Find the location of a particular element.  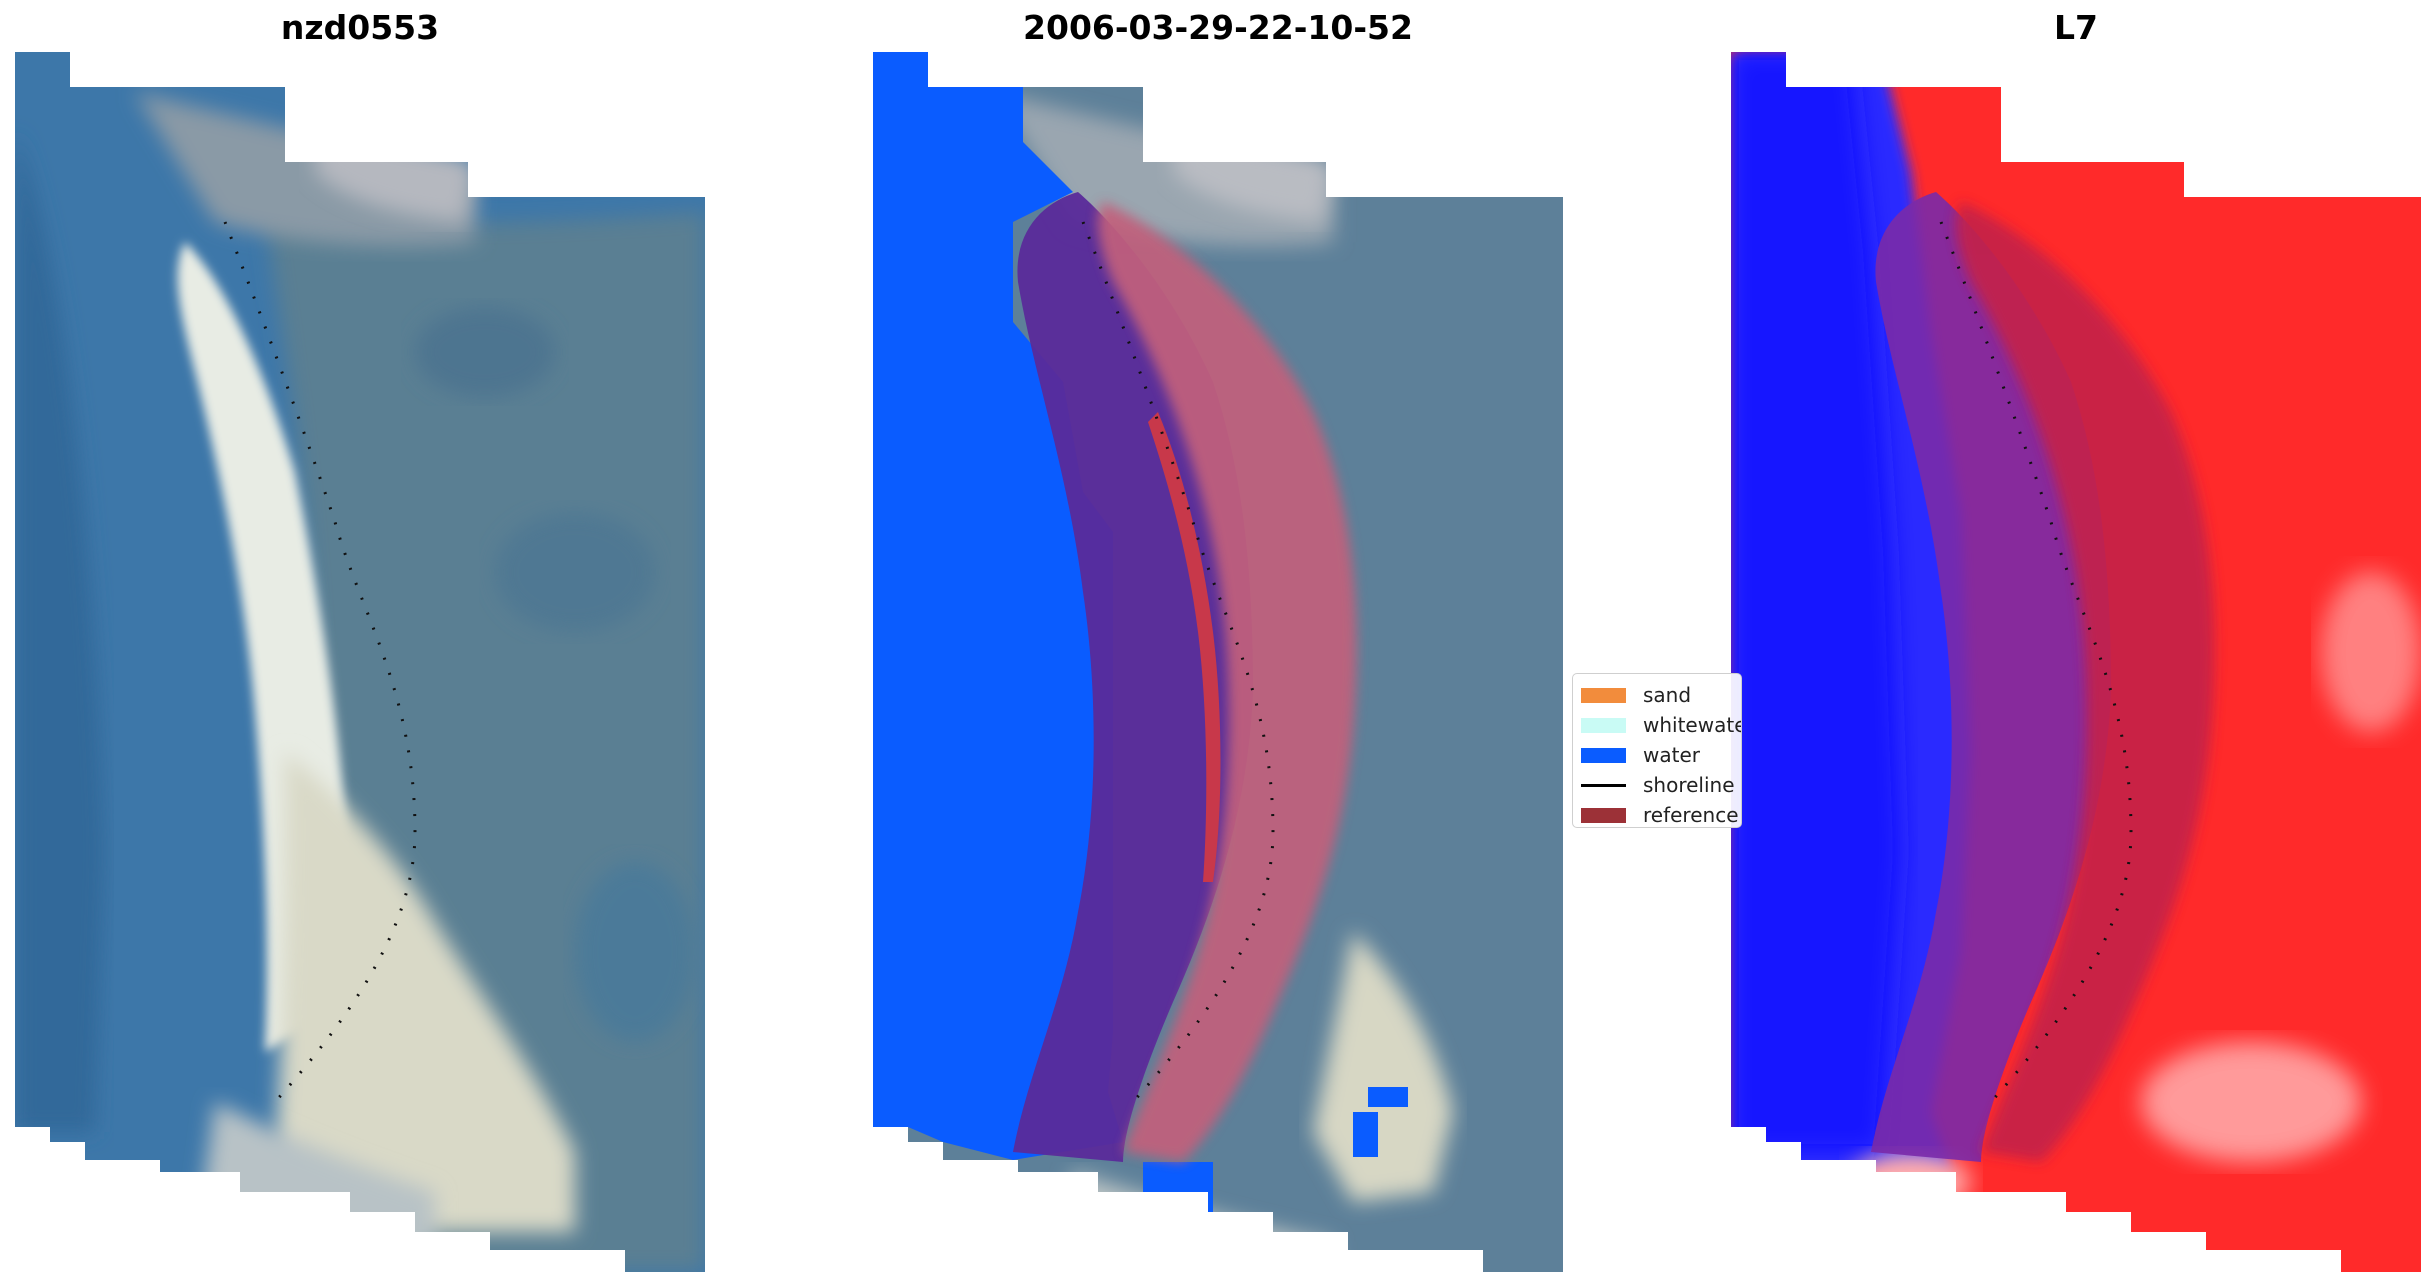

legend-item-whitewater: whitewater is located at coordinates (1661, 725).